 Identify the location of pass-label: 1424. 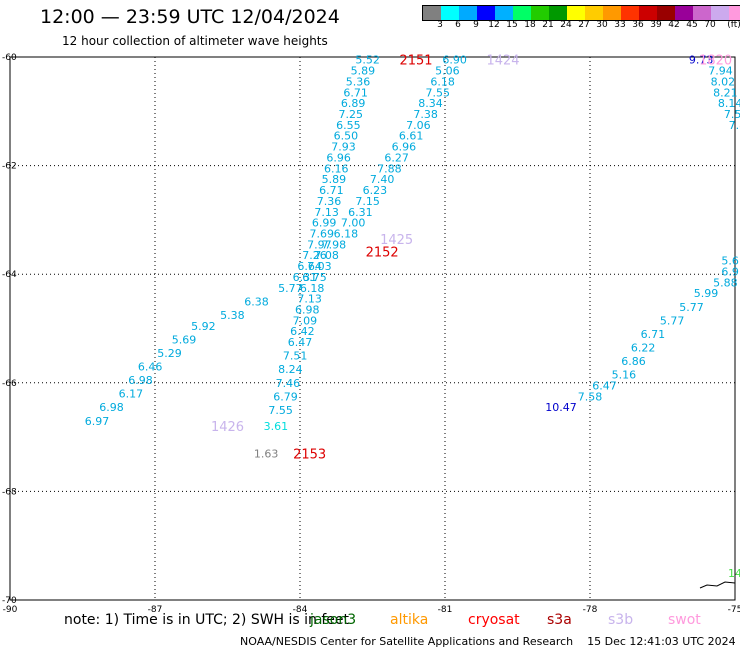
(502, 61).